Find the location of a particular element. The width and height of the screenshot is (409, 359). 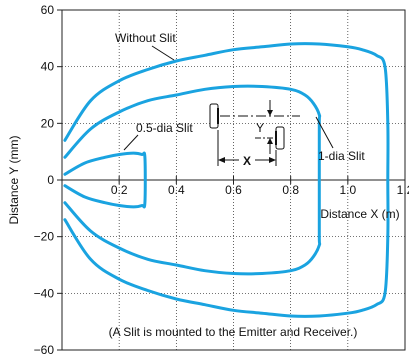

x-dim-arrowhead-left is located at coordinates (221, 160).